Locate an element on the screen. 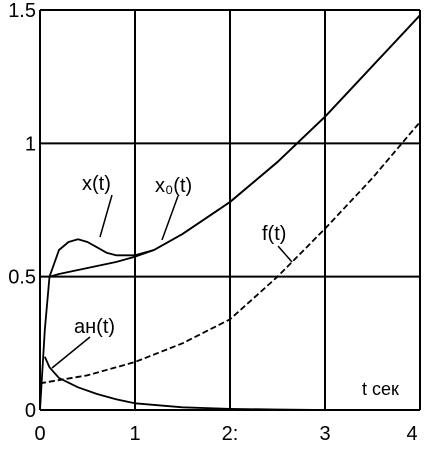 This screenshot has height=451, width=431. series-label-an: aн(t) is located at coordinates (94, 327).